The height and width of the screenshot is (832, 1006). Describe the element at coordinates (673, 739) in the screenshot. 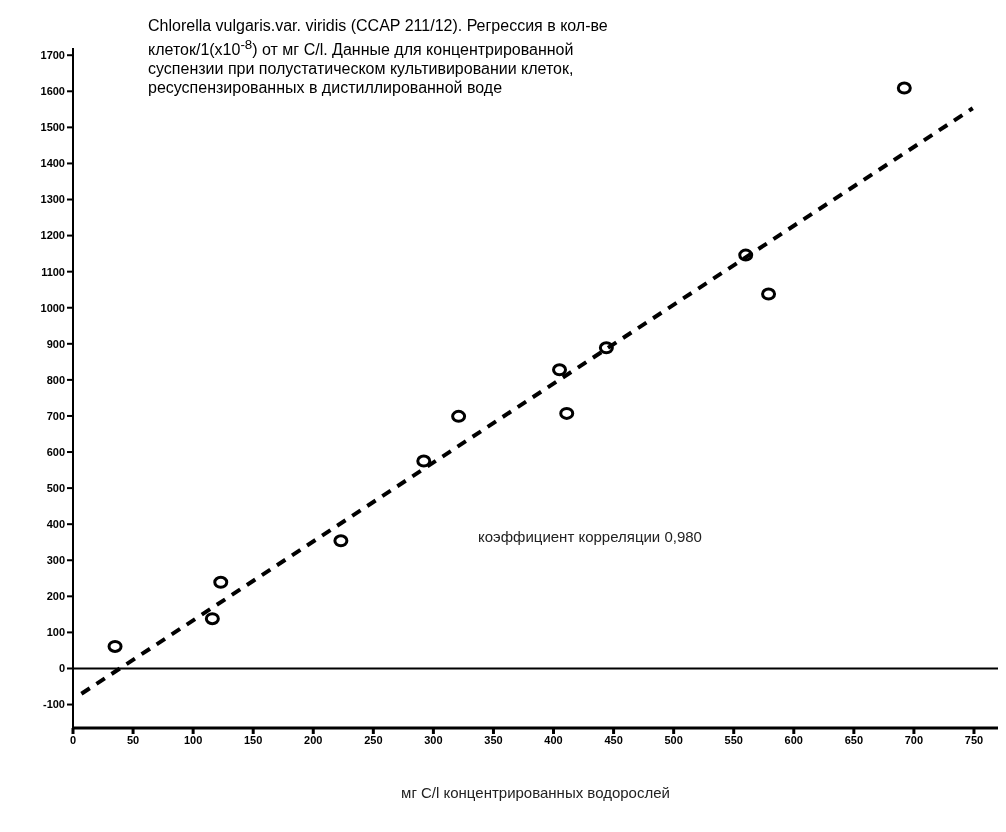

I see `x-tick-label: 500` at that location.